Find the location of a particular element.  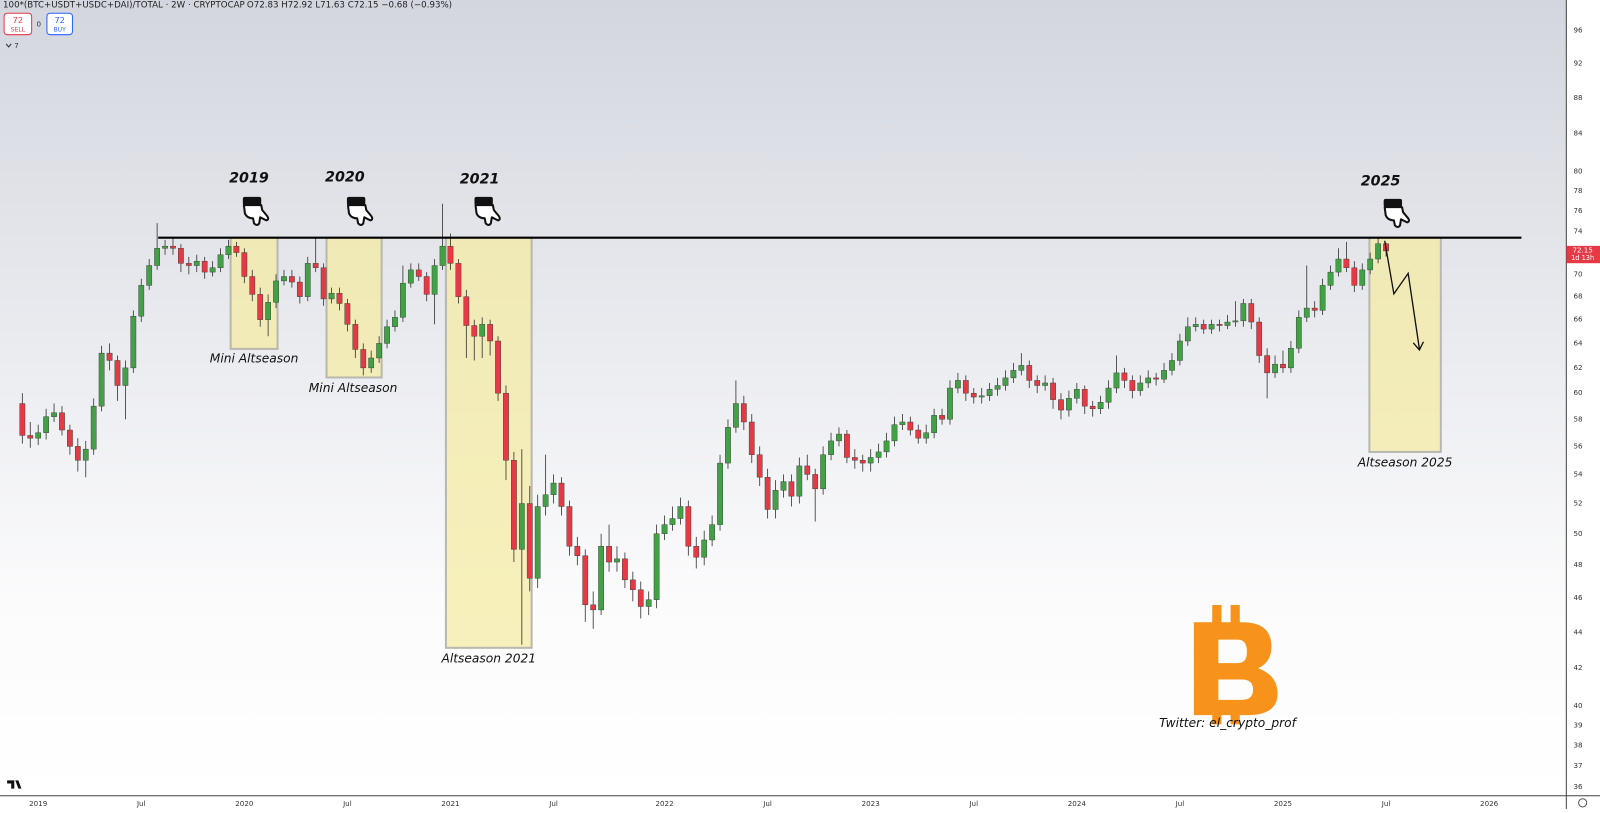

price-axis is located at coordinates (1583, 404).